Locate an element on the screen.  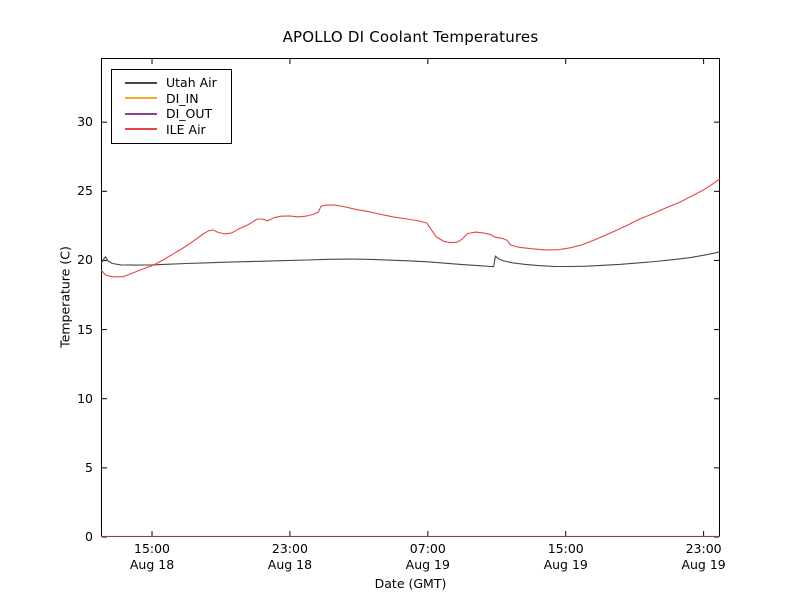
legend-box: Utah Air DI_IN DI_OUT ILE Air is located at coordinates (171, 106).